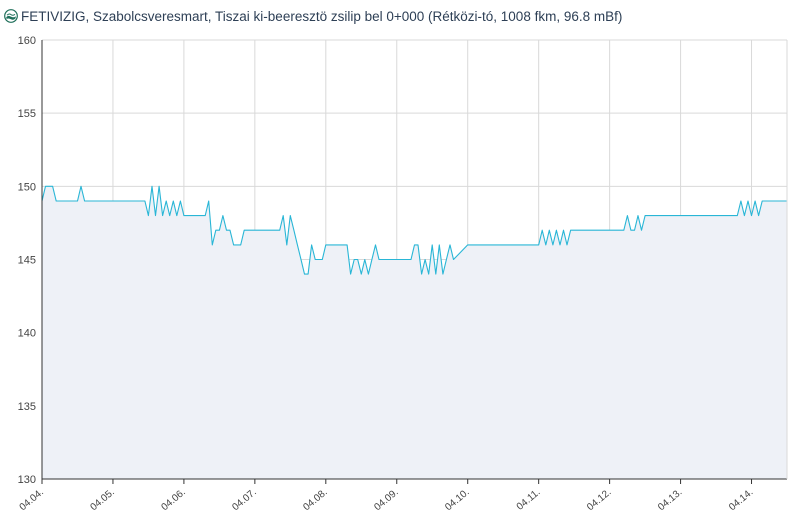 The image size is (800, 520). I want to click on y-axis-ticks: 130 135 140 145 150 155 160, so click(27, 260).